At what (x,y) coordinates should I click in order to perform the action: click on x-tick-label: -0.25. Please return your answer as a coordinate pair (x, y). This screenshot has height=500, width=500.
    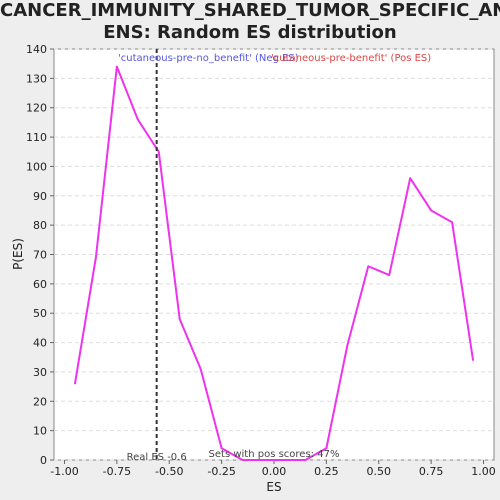
    Looking at the image, I should click on (221, 471).